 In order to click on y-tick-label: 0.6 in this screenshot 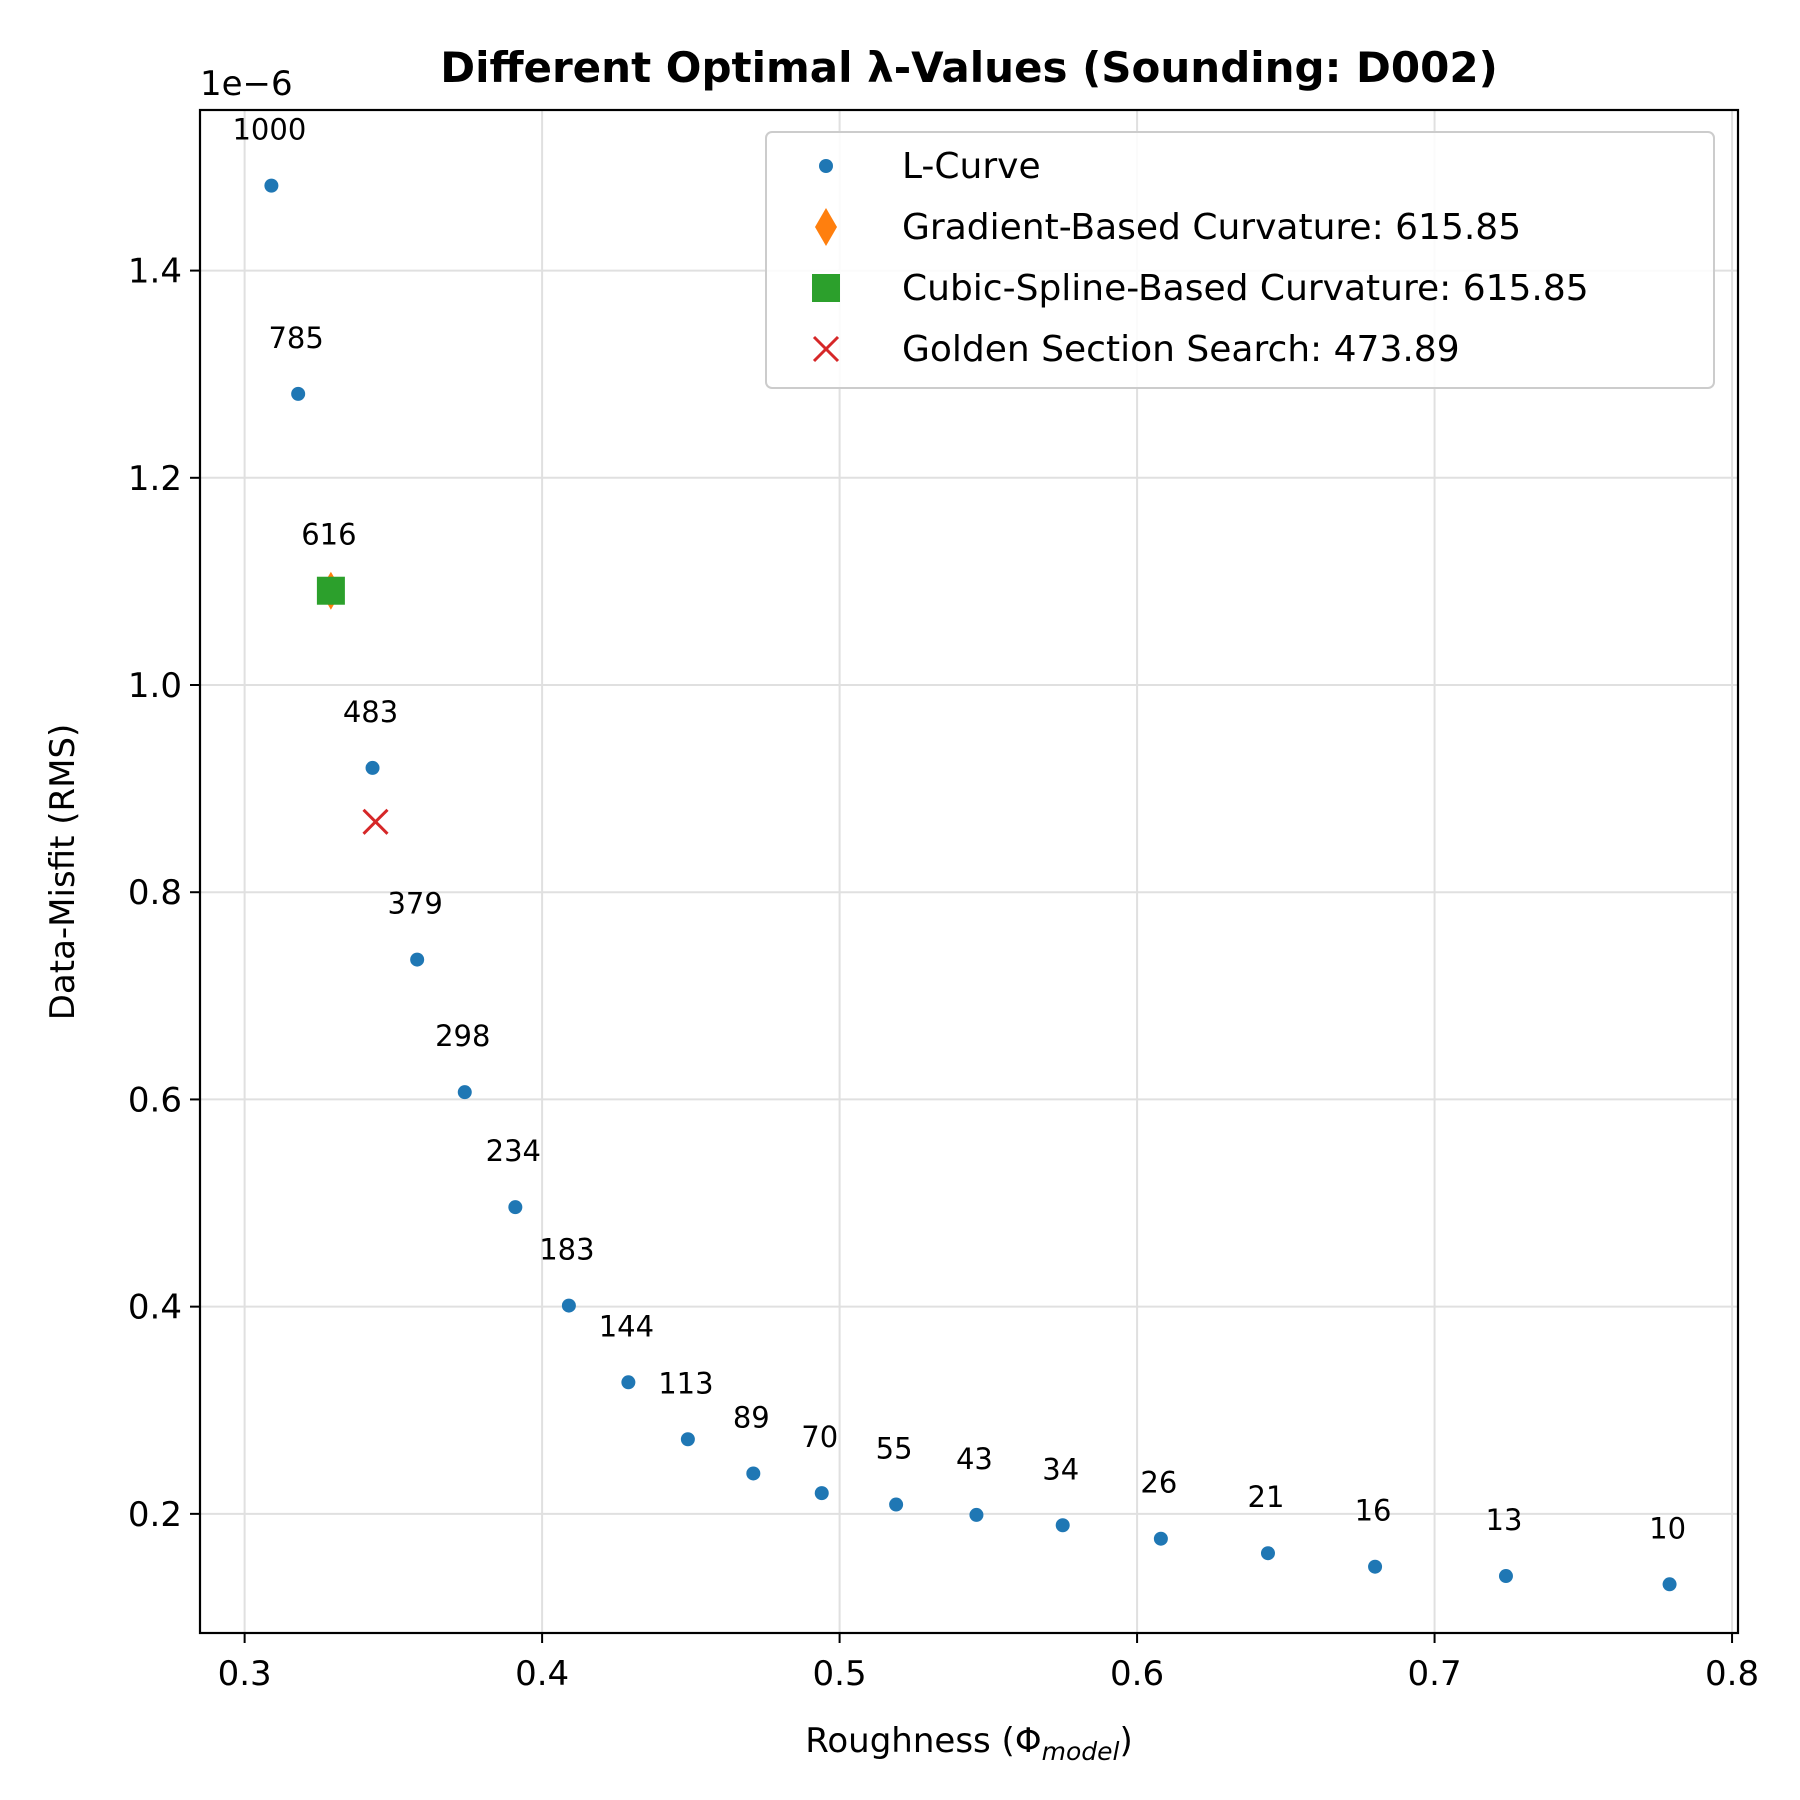, I will do `click(155, 1100)`.